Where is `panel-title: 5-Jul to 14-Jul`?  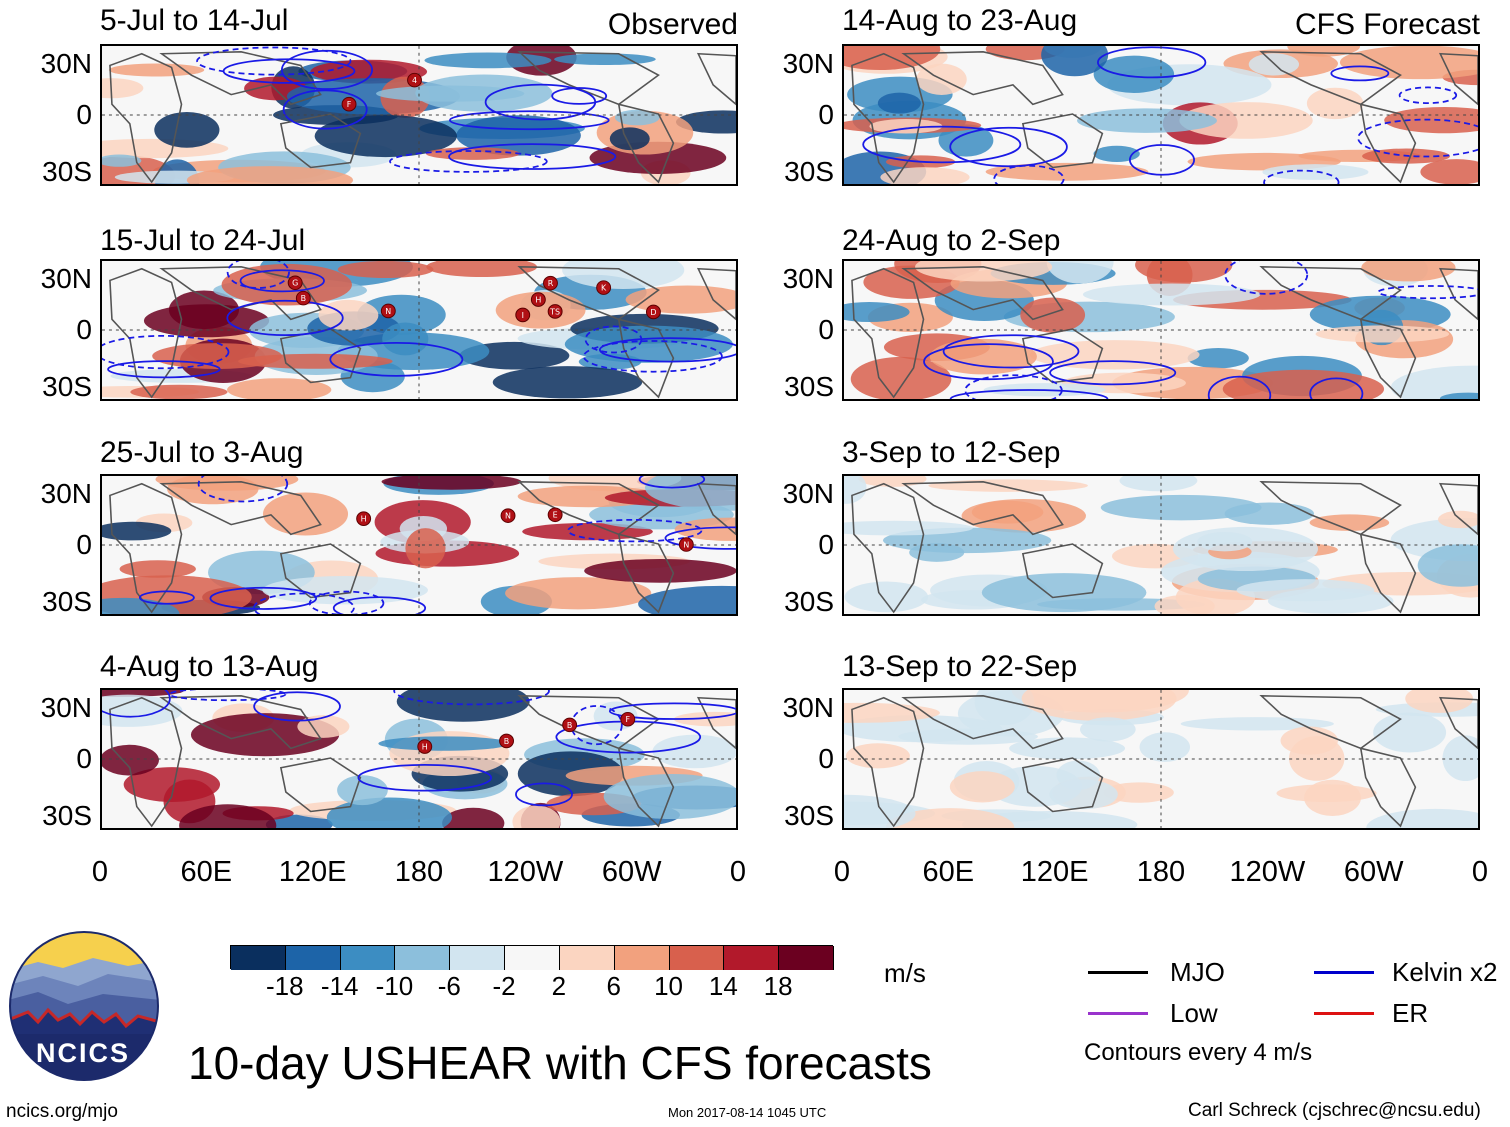
panel-title: 5-Jul to 14-Jul is located at coordinates (194, 20).